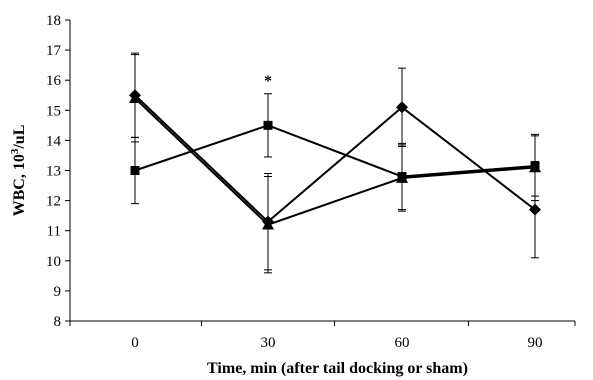 This screenshot has height=380, width=593. What do you see at coordinates (53, 262) in the screenshot?
I see `y-tick-label: 10` at bounding box center [53, 262].